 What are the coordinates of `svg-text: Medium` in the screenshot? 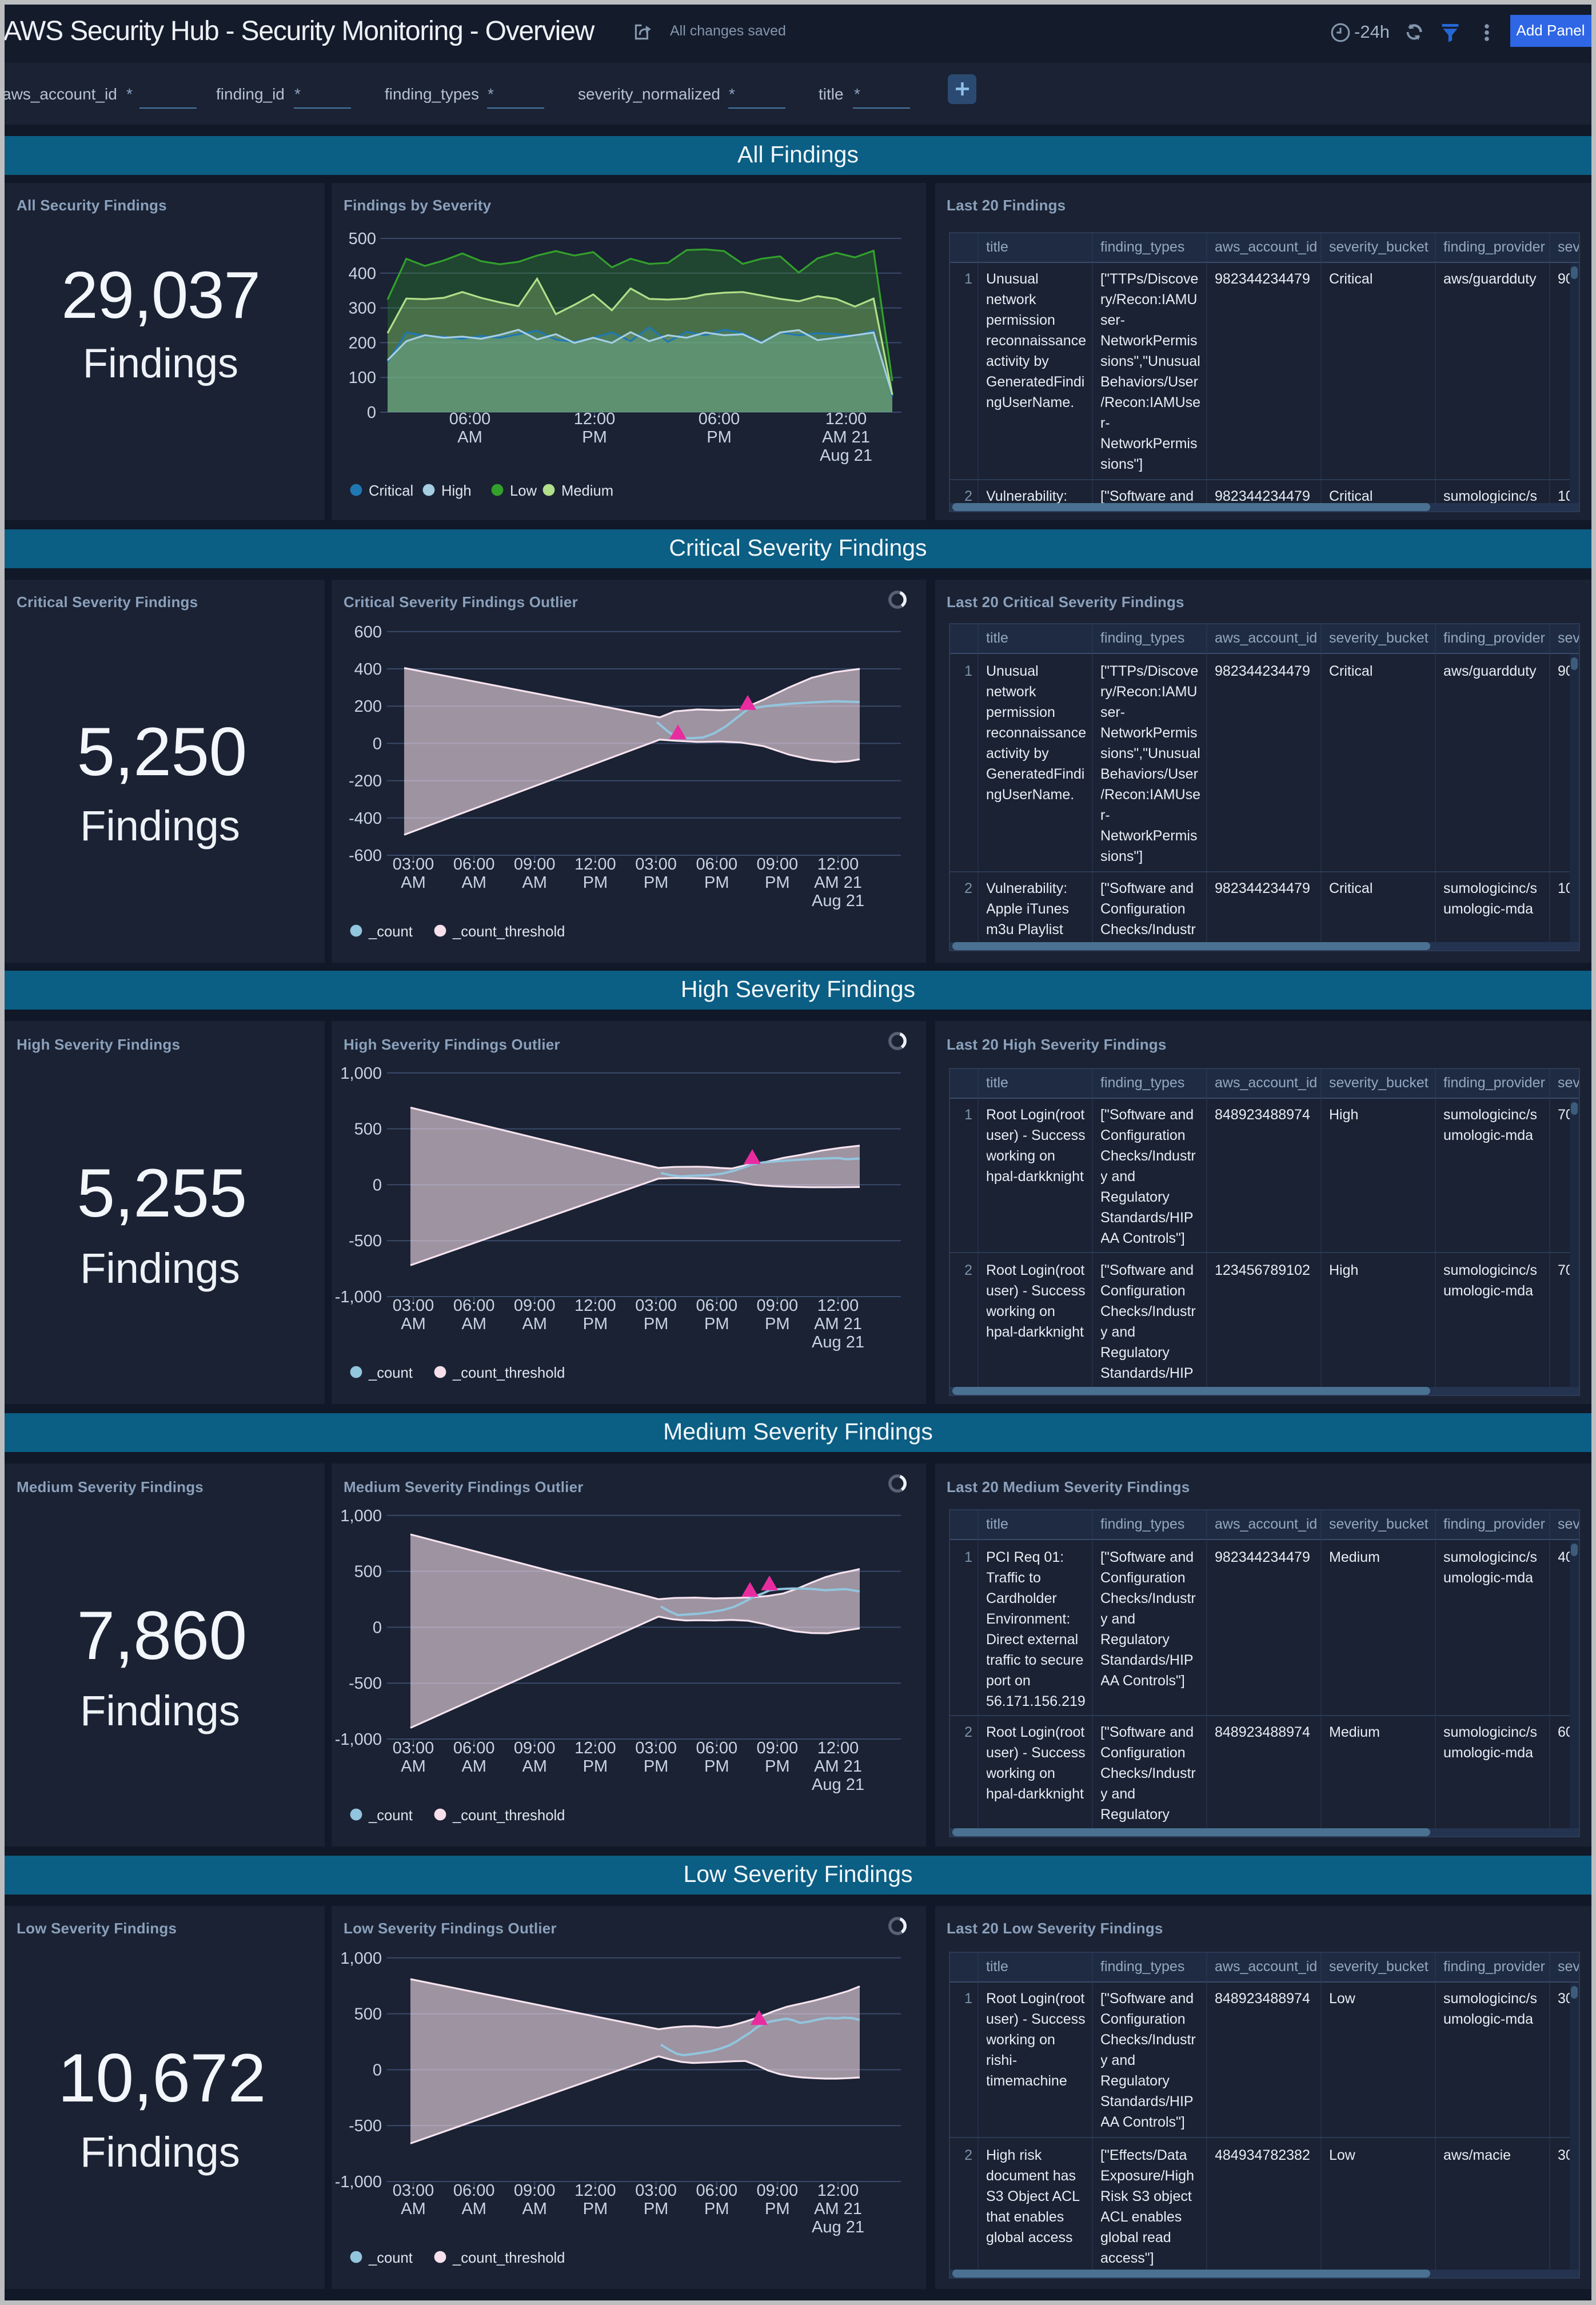 It's located at (587, 490).